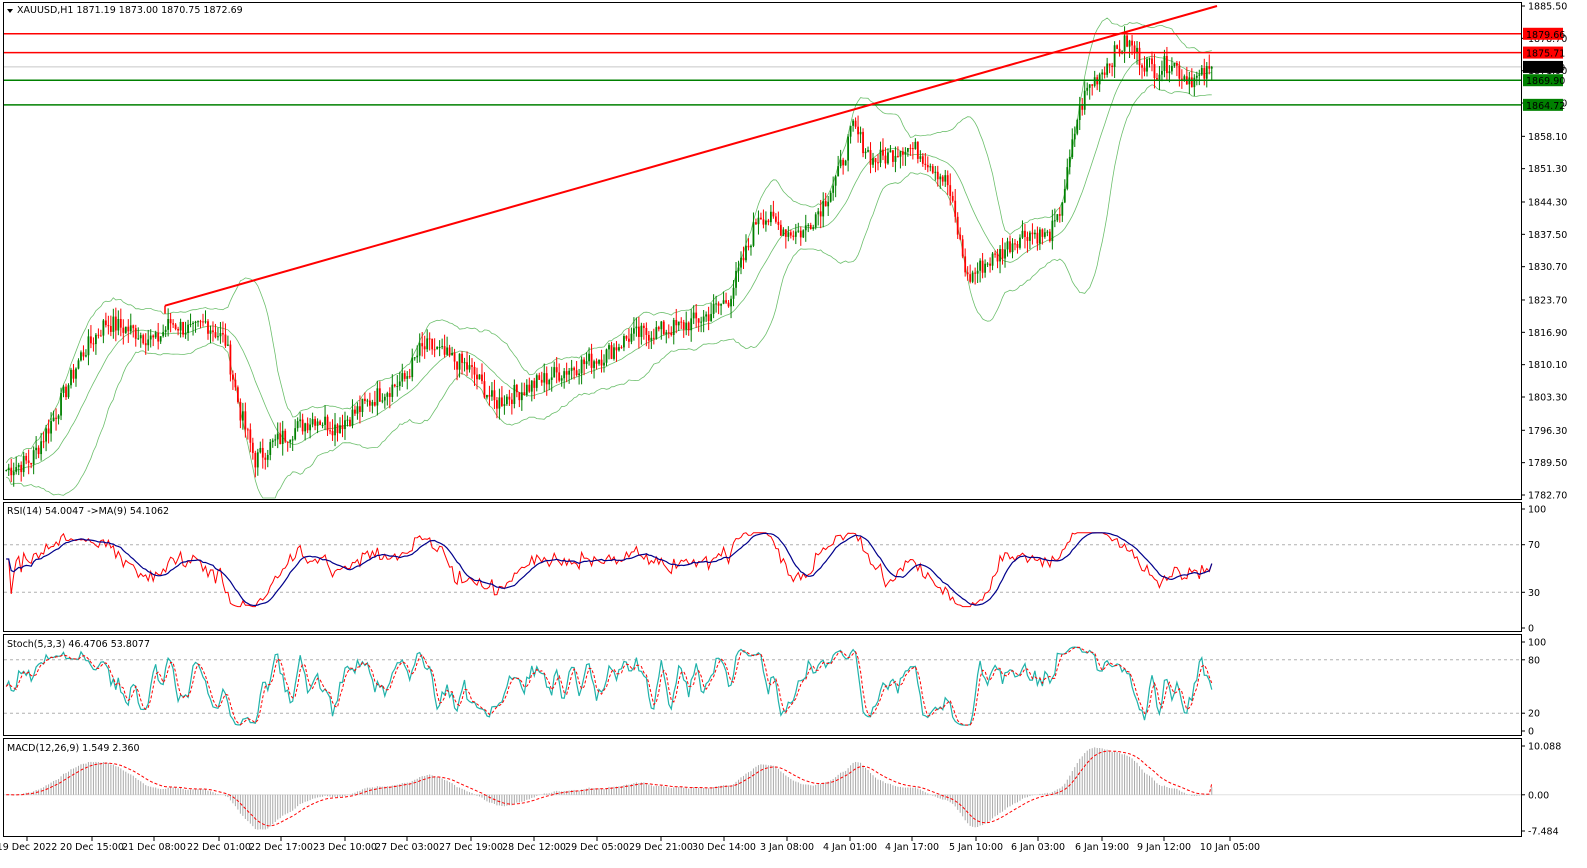 This screenshot has height=868, width=1587. I want to click on symbol-dropdown-icon, so click(10, 11).